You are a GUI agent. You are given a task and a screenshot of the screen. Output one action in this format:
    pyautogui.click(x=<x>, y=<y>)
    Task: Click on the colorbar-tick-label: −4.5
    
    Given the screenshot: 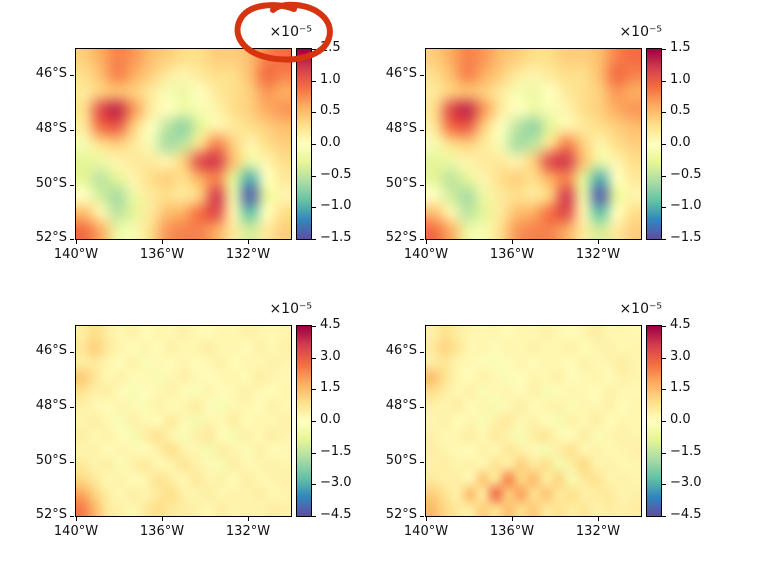 What is the action you would take?
    pyautogui.click(x=336, y=514)
    